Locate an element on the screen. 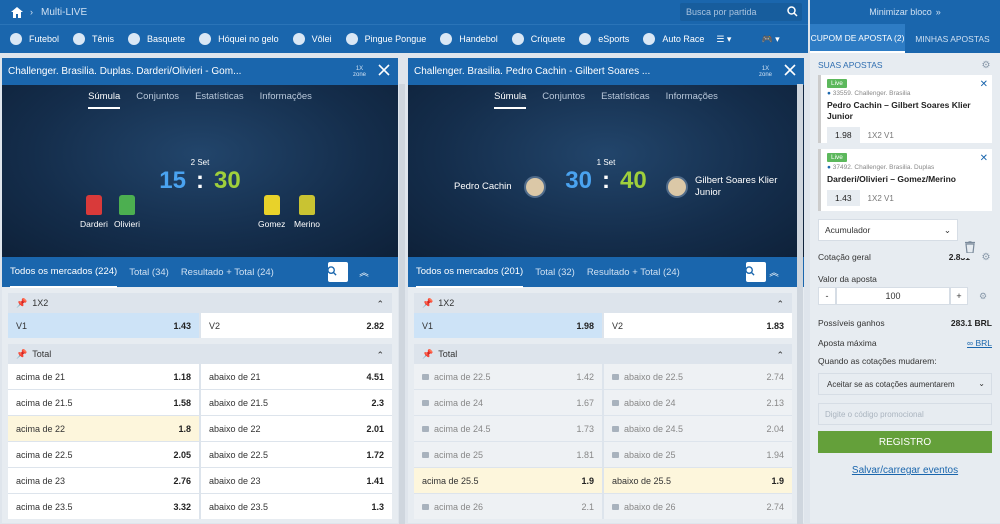  trash-icon is located at coordinates (970, 247).